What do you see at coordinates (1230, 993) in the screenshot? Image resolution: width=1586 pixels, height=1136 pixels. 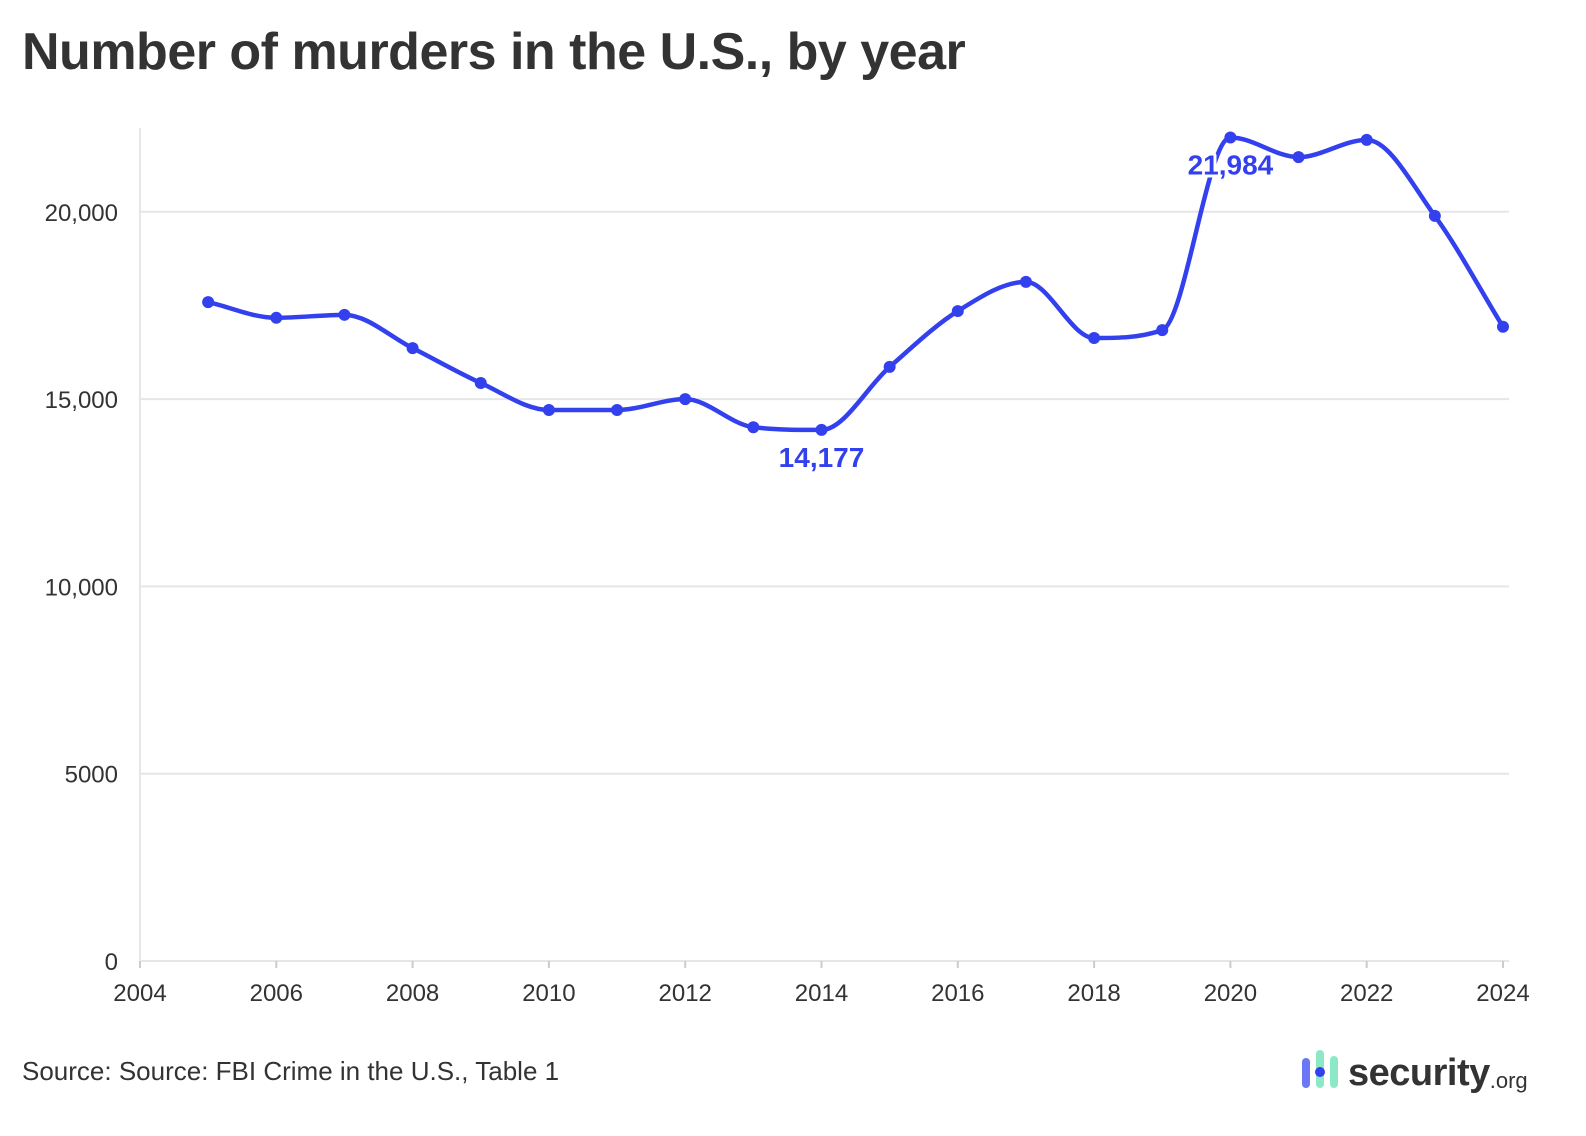 I see `x-tick-label: 2020` at bounding box center [1230, 993].